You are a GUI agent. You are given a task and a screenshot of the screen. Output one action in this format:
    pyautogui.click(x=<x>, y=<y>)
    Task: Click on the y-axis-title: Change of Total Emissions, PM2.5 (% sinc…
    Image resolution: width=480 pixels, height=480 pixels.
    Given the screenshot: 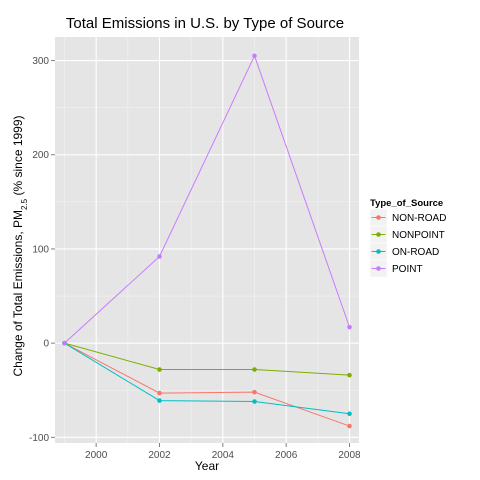 What is the action you would take?
    pyautogui.click(x=20, y=245)
    